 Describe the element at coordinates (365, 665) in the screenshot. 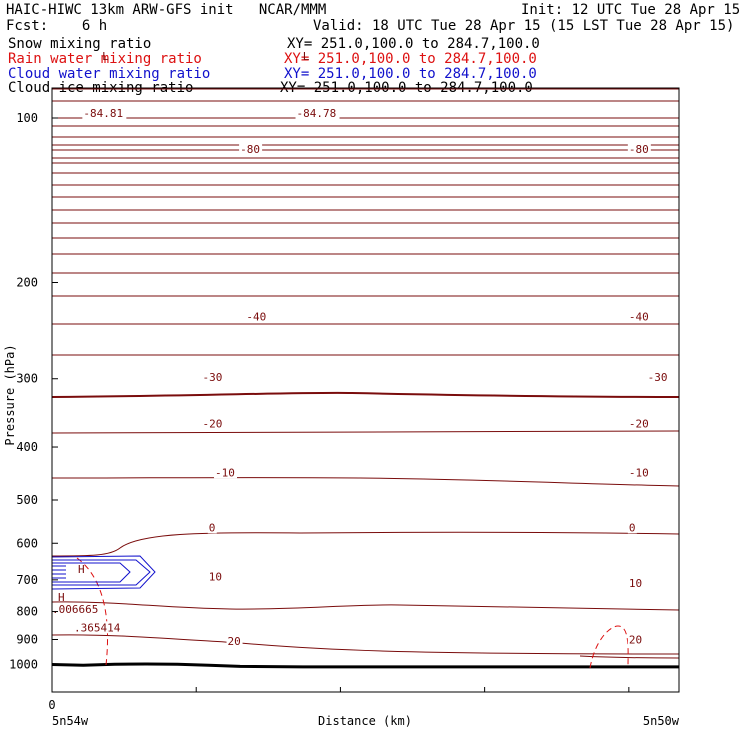

I see `surface-pressure-line` at that location.